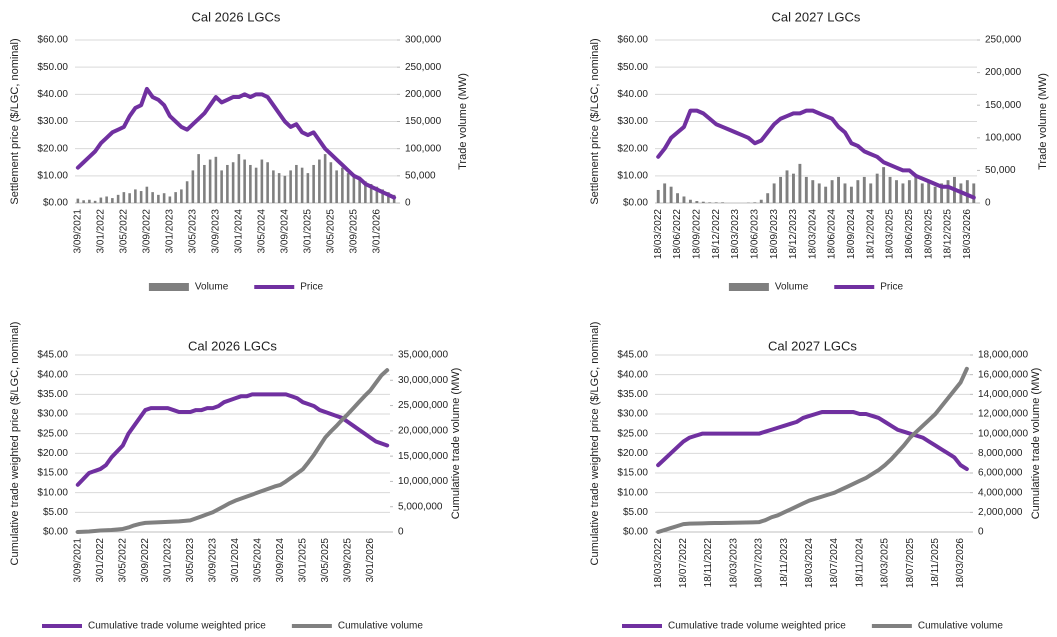  What do you see at coordinates (52, 175) in the screenshot?
I see `y-tick-label: $10.00` at bounding box center [52, 175].